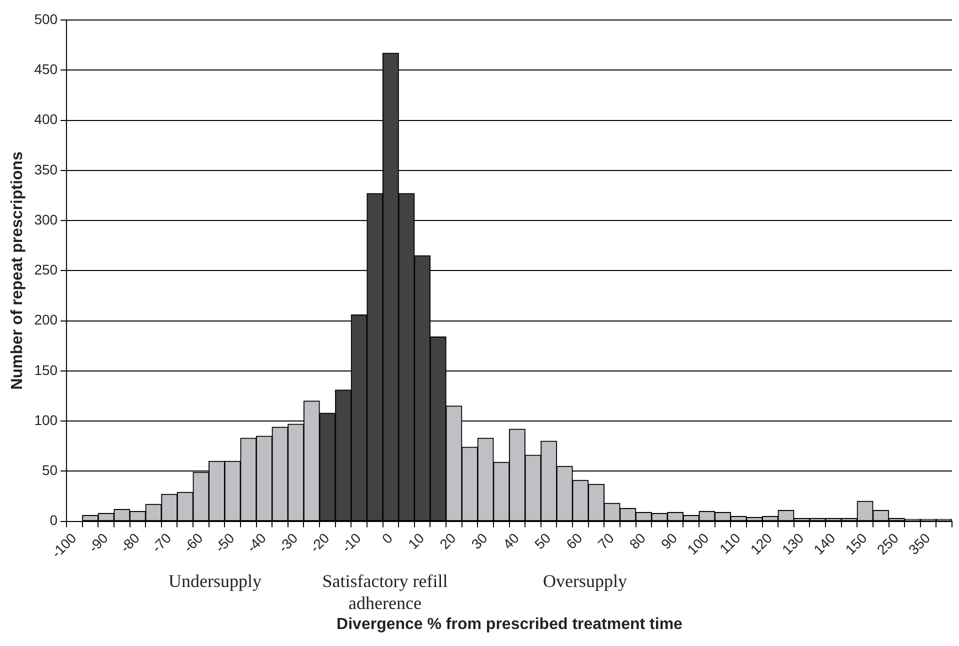 The width and height of the screenshot is (959, 646). I want to click on x-tick-label: 0, so click(387, 538).